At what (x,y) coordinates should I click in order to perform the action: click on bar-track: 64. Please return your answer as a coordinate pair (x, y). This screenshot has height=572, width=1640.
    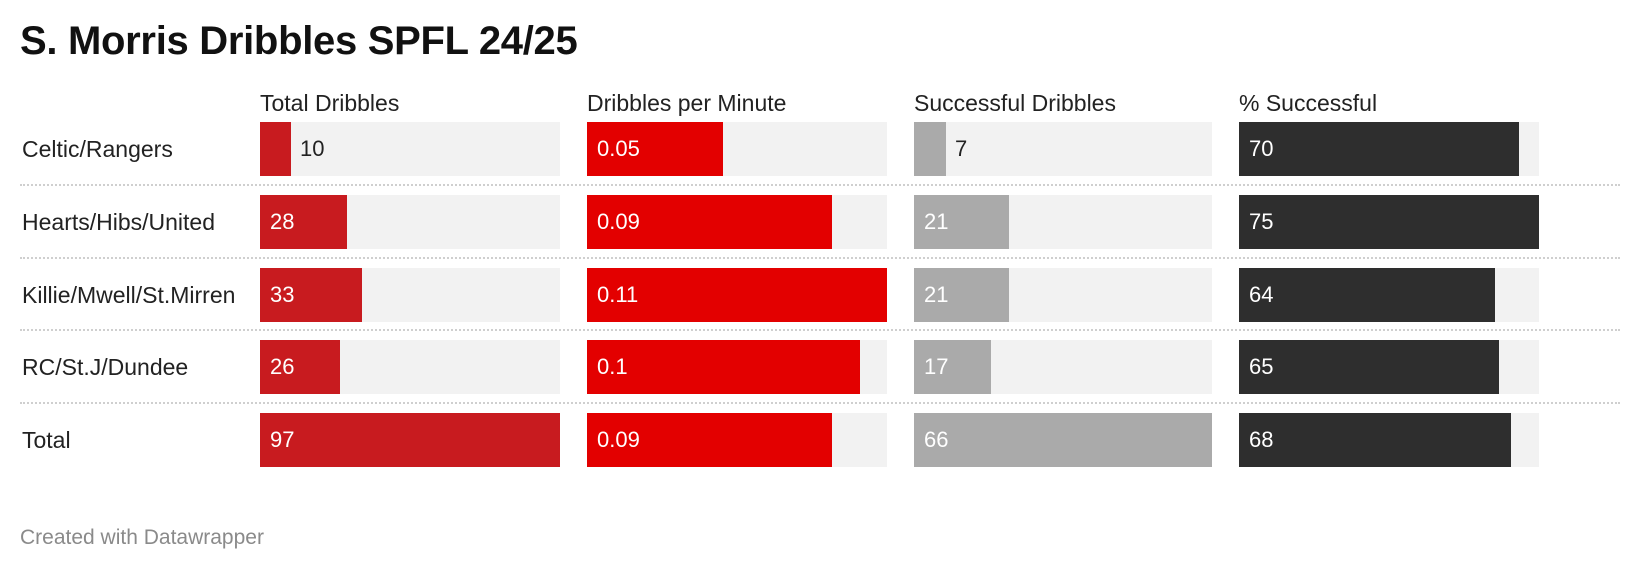
    Looking at the image, I should click on (1389, 295).